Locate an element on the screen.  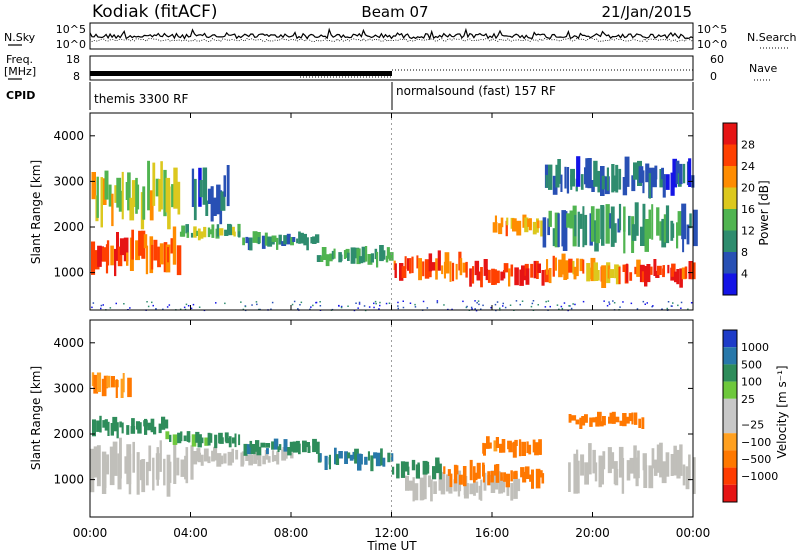
x-tick-label-0: 00:00 is located at coordinates (90, 533).